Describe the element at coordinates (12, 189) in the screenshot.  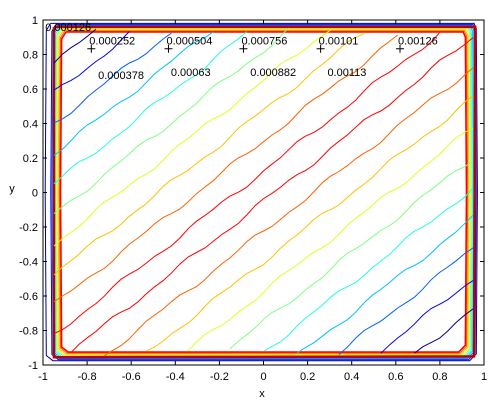
I see `y-axis-label: y` at that location.